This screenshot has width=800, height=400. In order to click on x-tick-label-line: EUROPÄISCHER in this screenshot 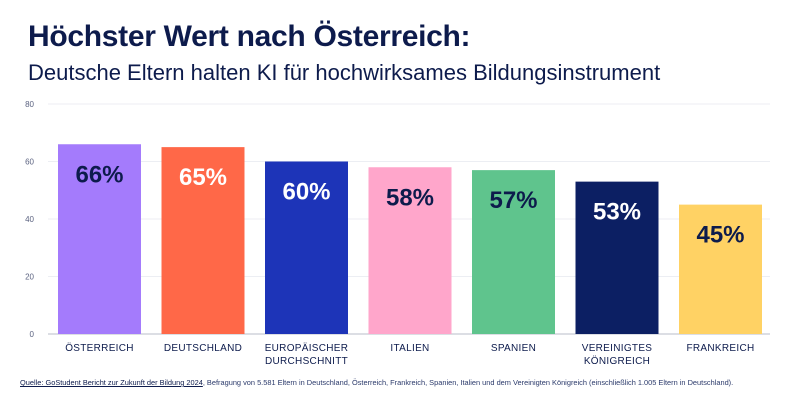, I will do `click(307, 348)`.